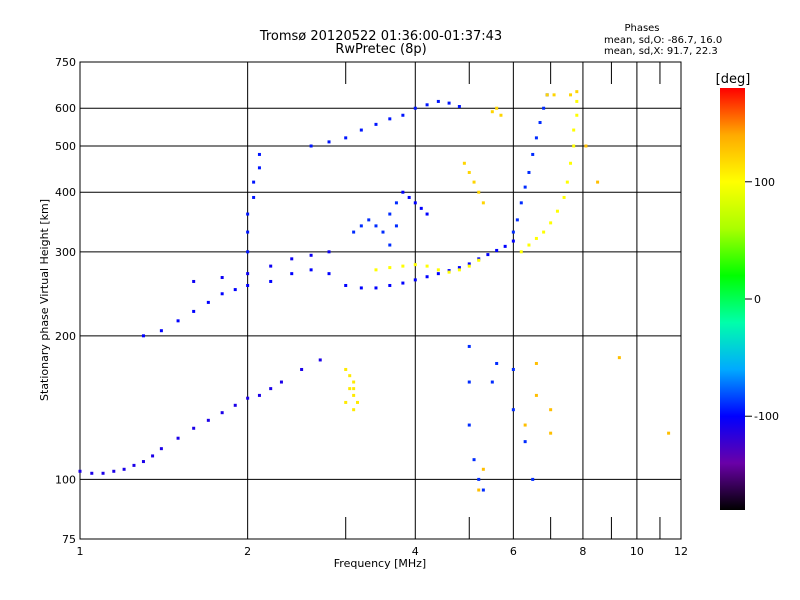 Image resolution: width=800 pixels, height=600 pixels. What do you see at coordinates (247, 551) in the screenshot?
I see `x-tick-label: 2` at bounding box center [247, 551].